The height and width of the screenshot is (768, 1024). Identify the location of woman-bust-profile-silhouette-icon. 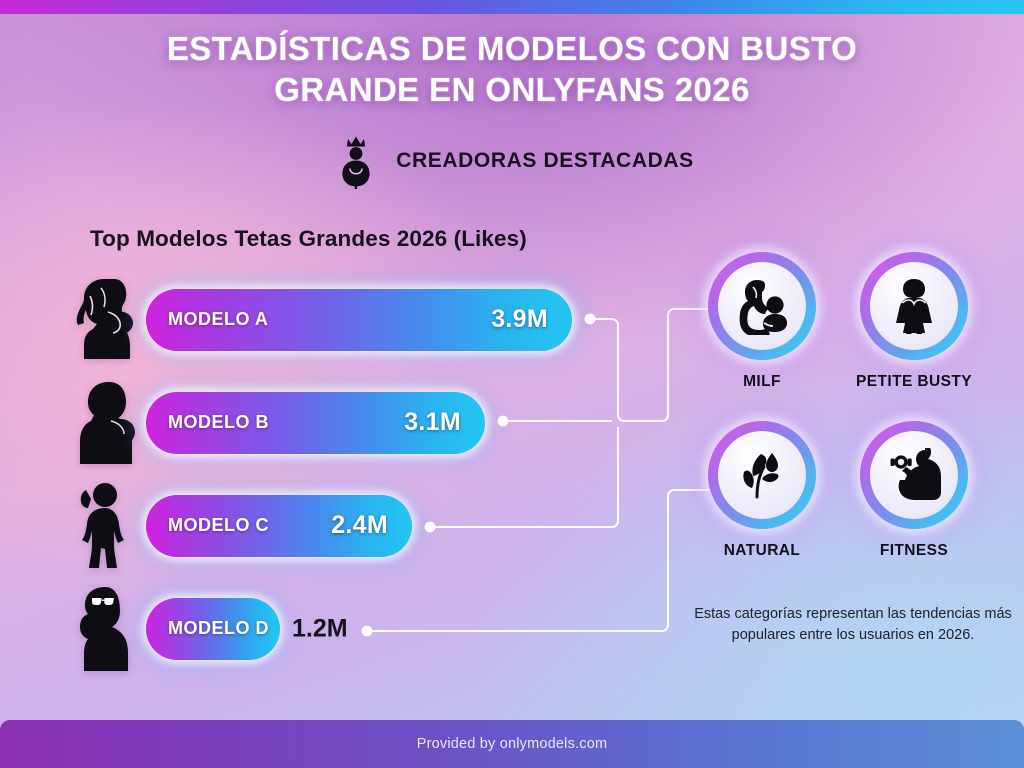
(107, 423).